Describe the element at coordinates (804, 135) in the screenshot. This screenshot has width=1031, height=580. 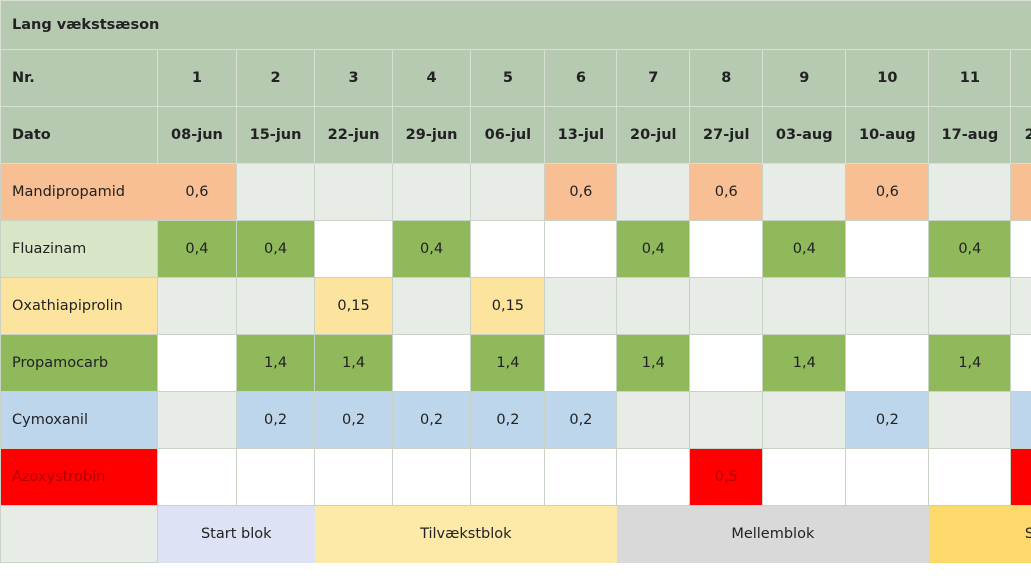
I see `header-cell: 03-aug` at that location.